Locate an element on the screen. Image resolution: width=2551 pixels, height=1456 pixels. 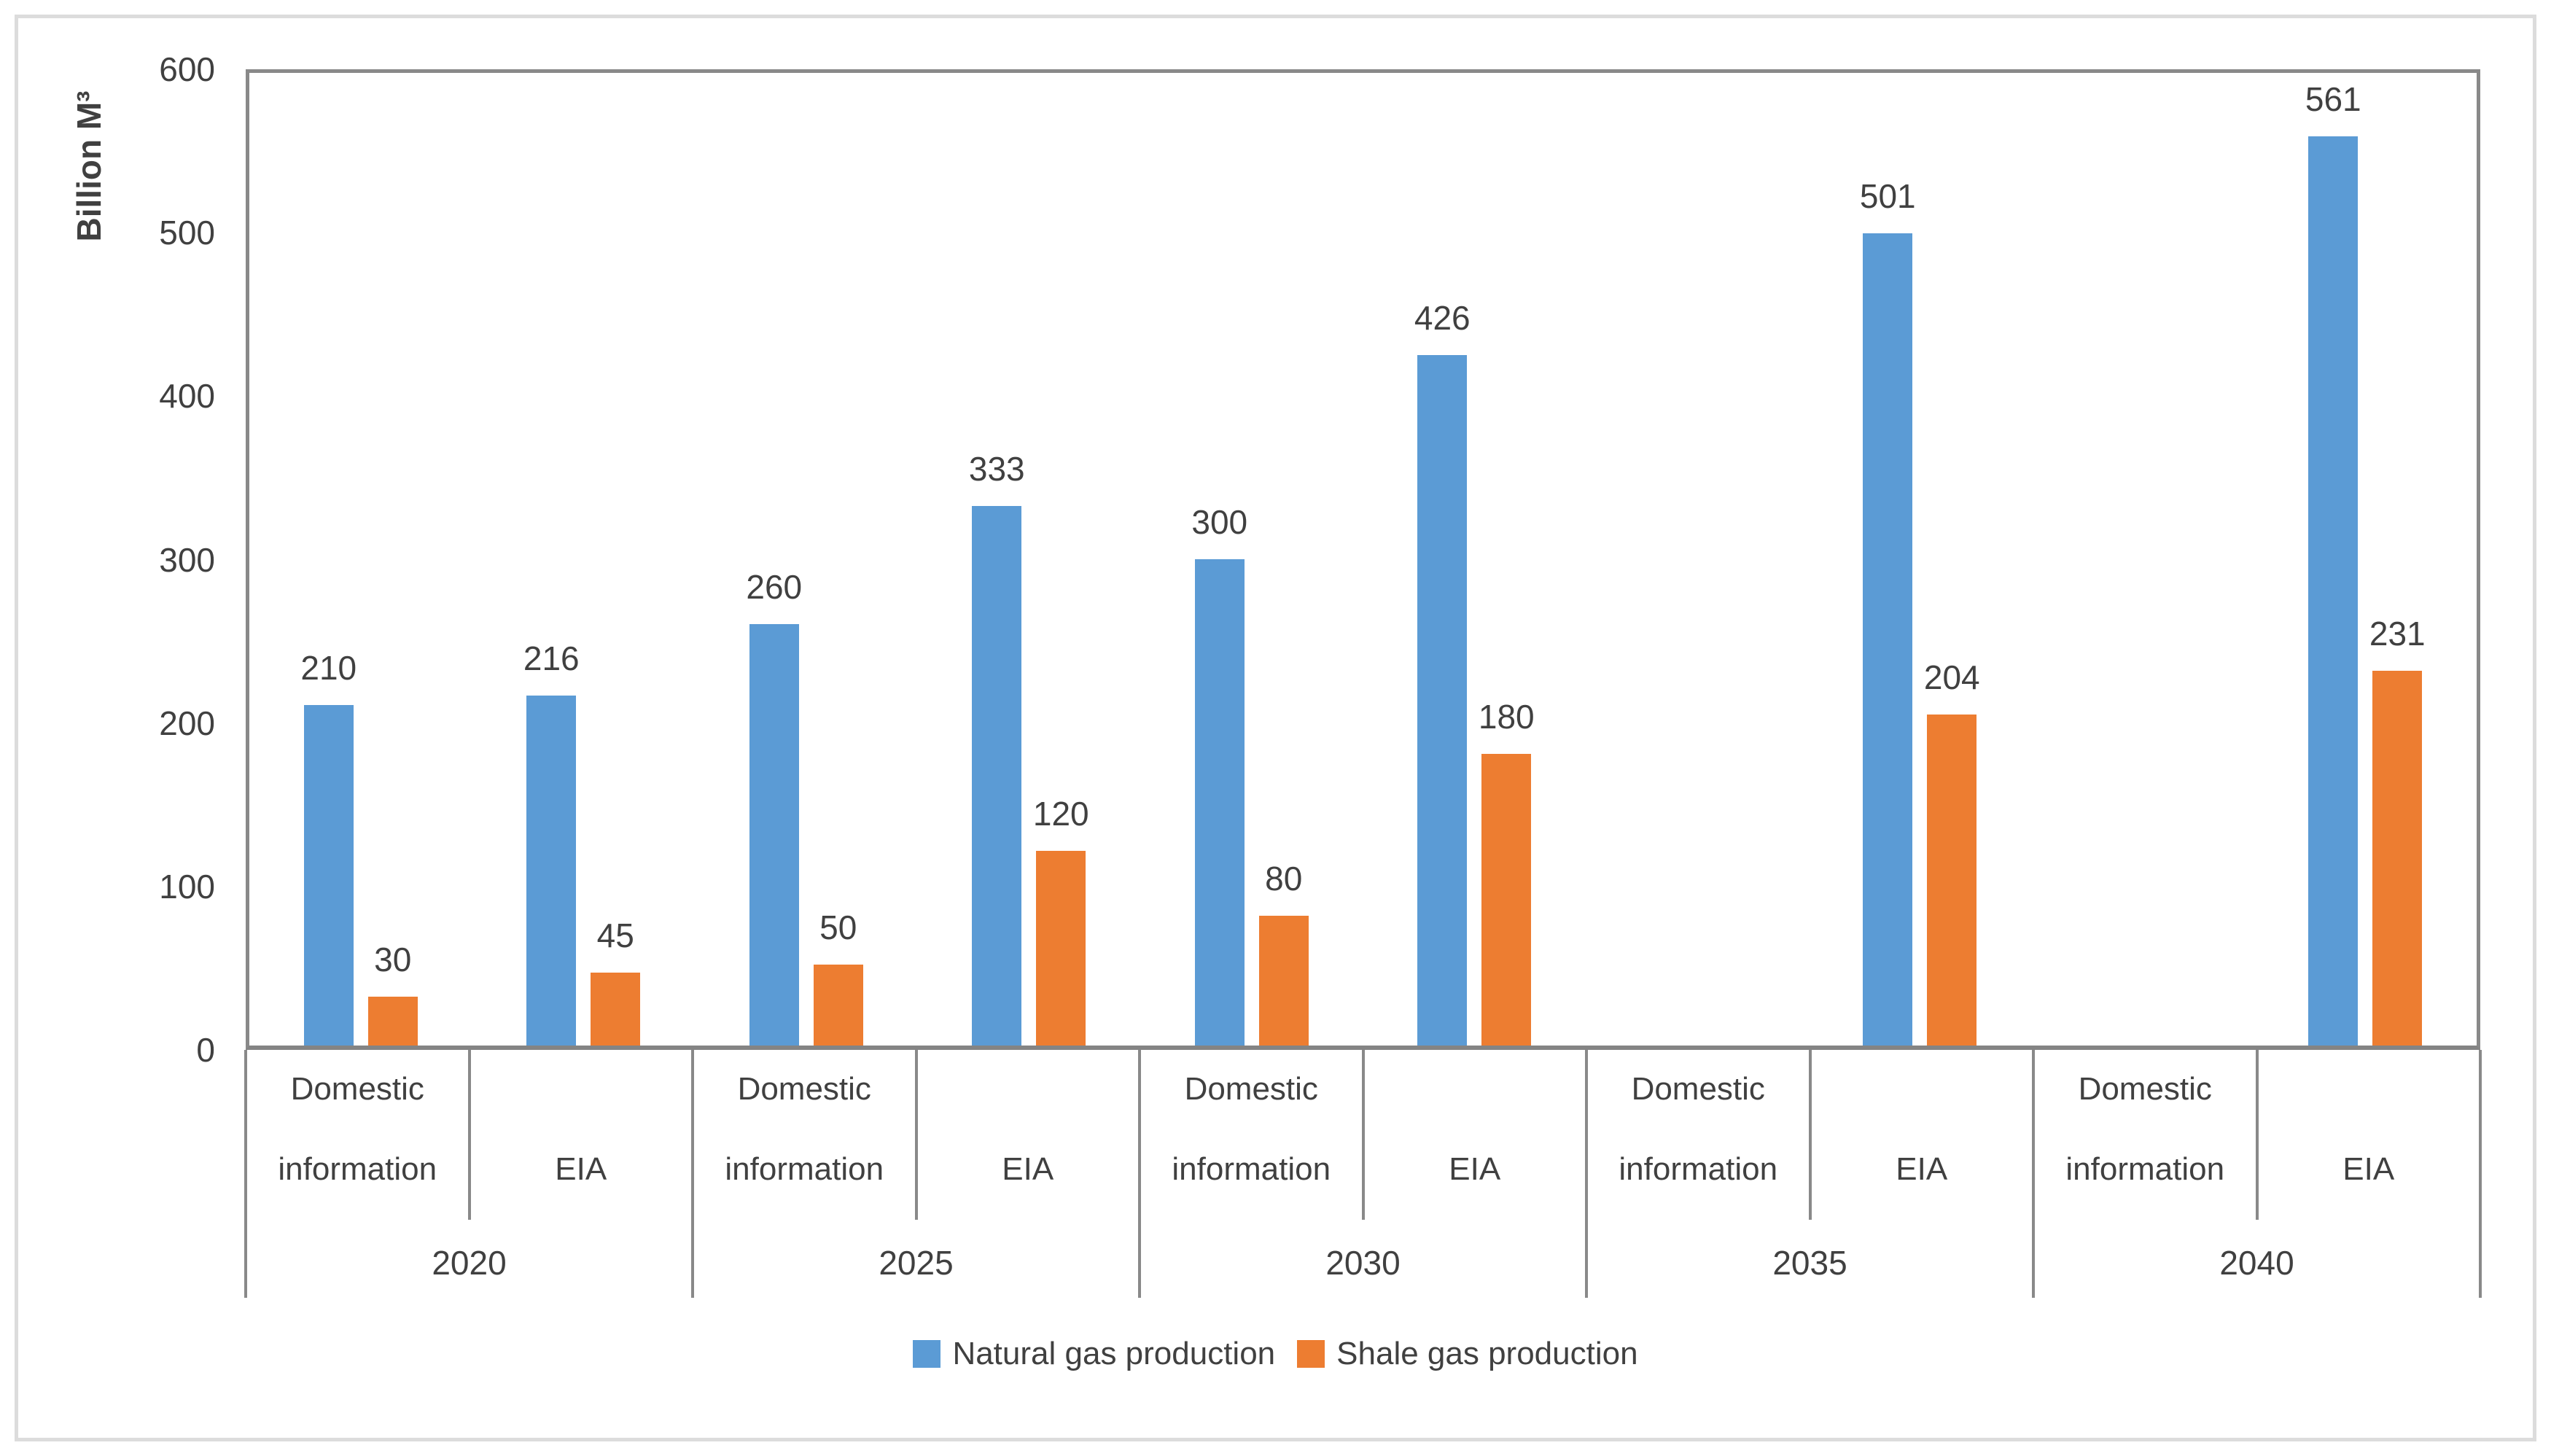
bar-group-2030-eia: 426 180 is located at coordinates (1474, 559).